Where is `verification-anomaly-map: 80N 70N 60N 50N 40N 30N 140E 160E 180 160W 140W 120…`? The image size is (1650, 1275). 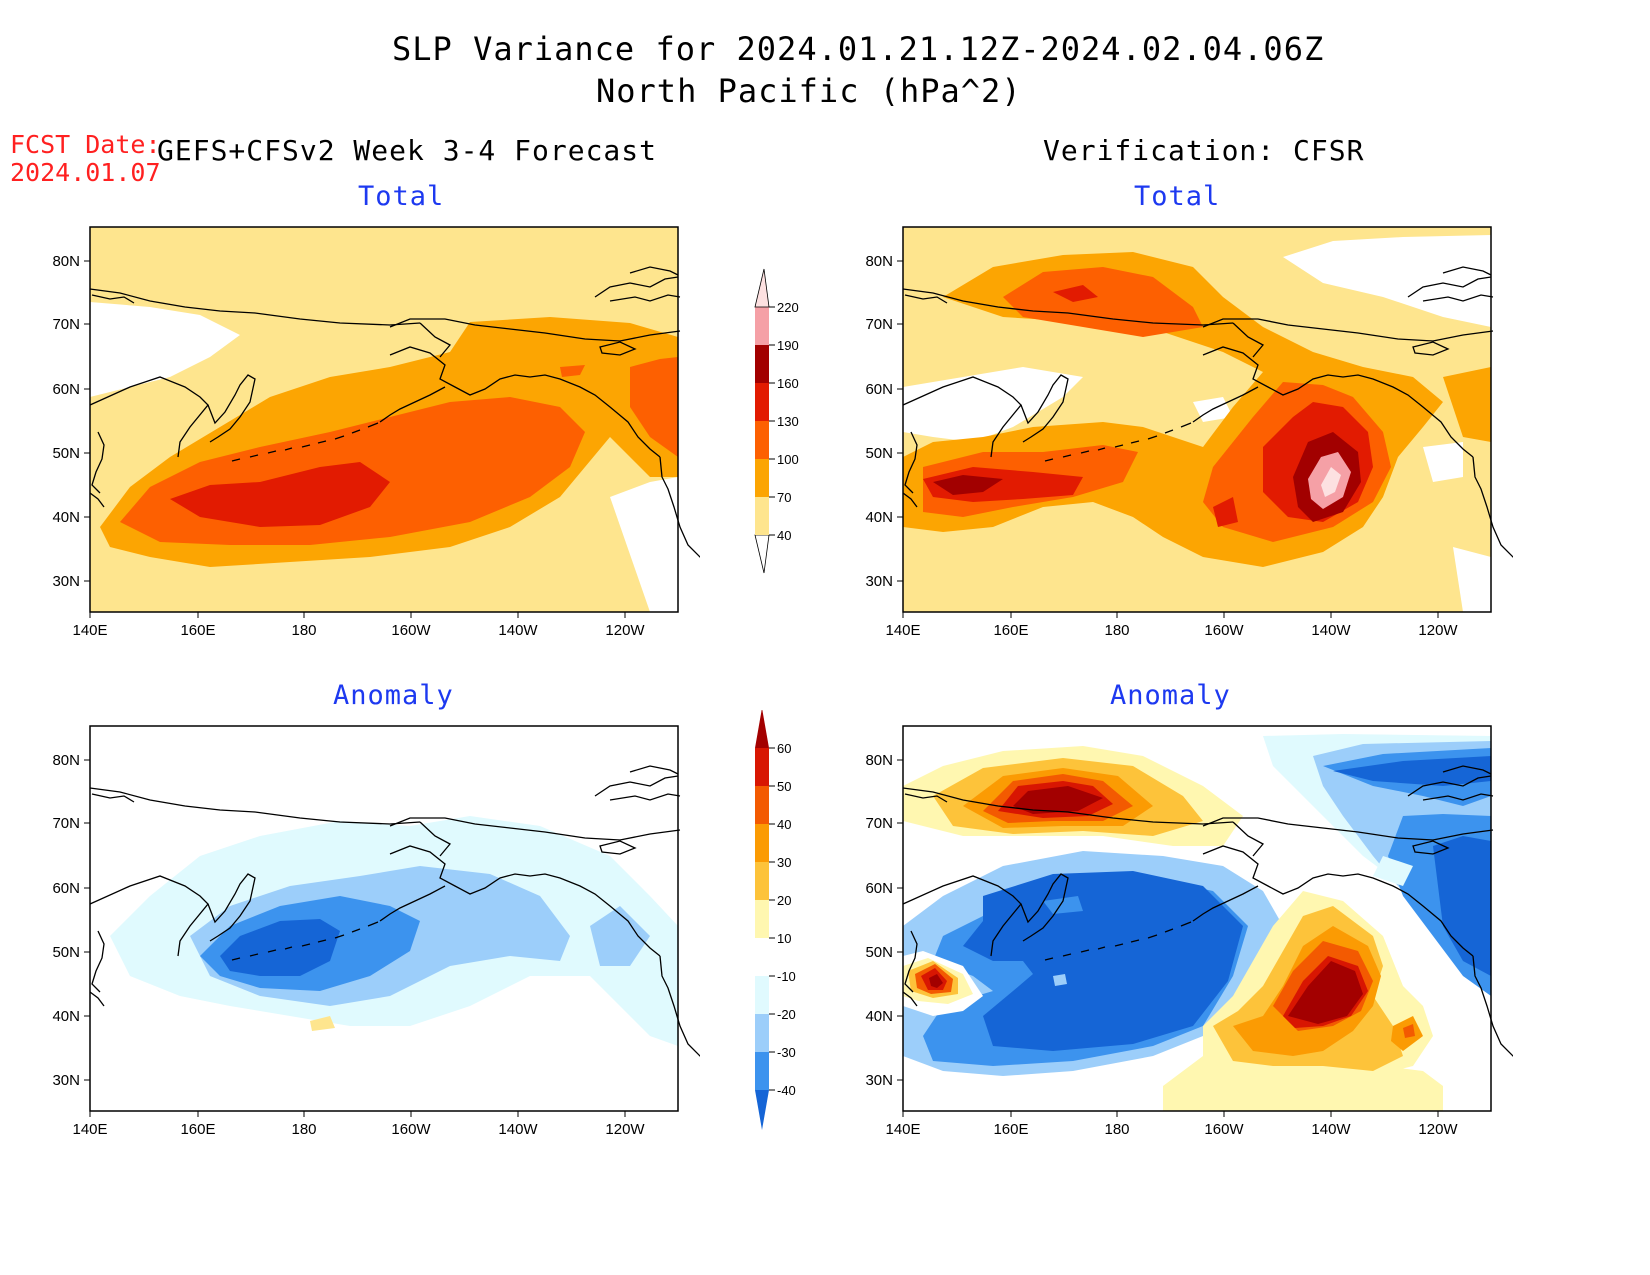
verification-anomaly-map: 80N 70N 60N 50N 40N 30N 140E 160E 180 160W 140W 120… is located at coordinates (1189, 931).